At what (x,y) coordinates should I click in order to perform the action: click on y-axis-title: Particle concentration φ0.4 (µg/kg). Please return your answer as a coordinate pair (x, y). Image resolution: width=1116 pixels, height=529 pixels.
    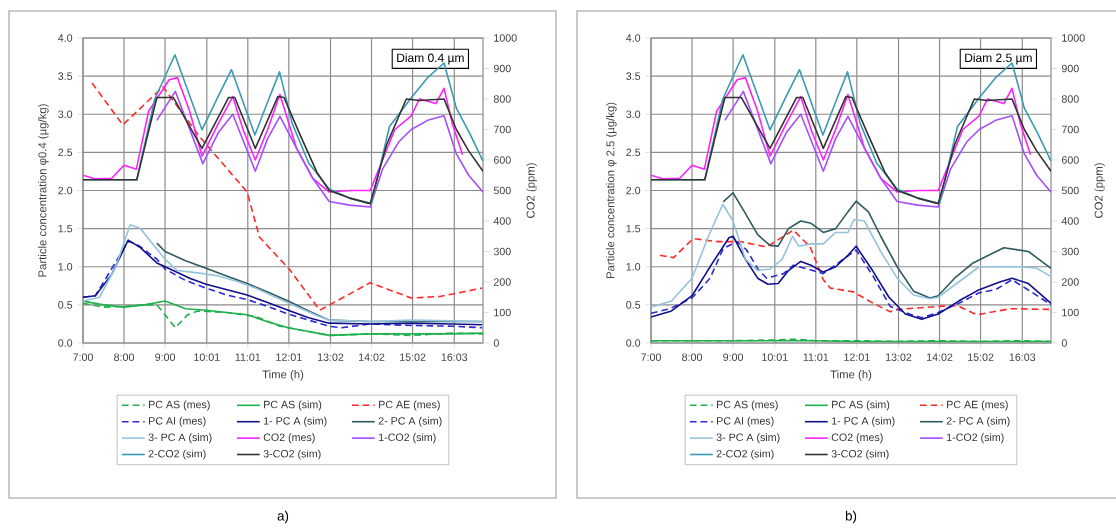
    Looking at the image, I should click on (43, 190).